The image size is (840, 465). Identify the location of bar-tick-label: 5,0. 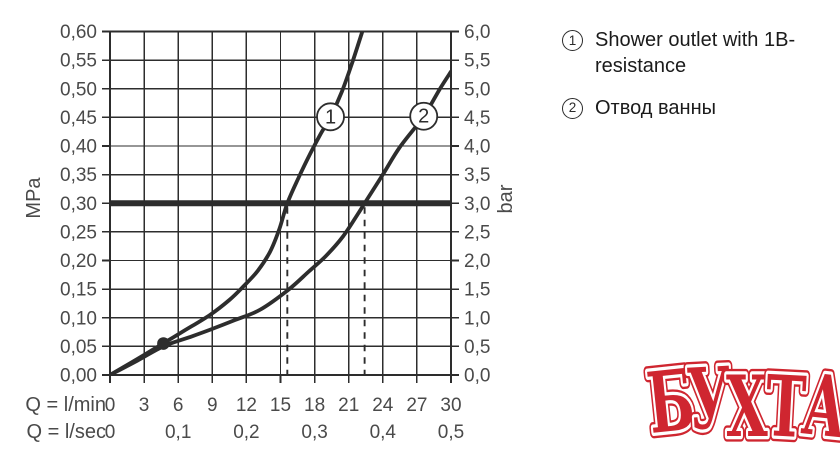
(477, 89).